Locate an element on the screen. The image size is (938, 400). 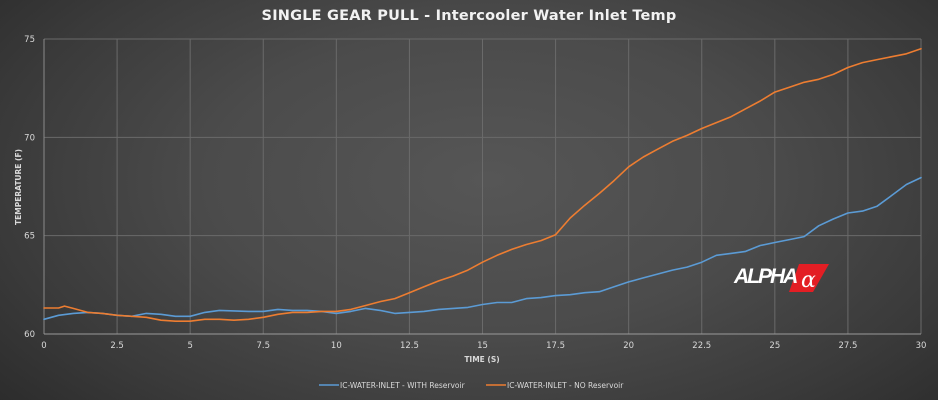
x-tick-label: 27.5 is located at coordinates (847, 346).